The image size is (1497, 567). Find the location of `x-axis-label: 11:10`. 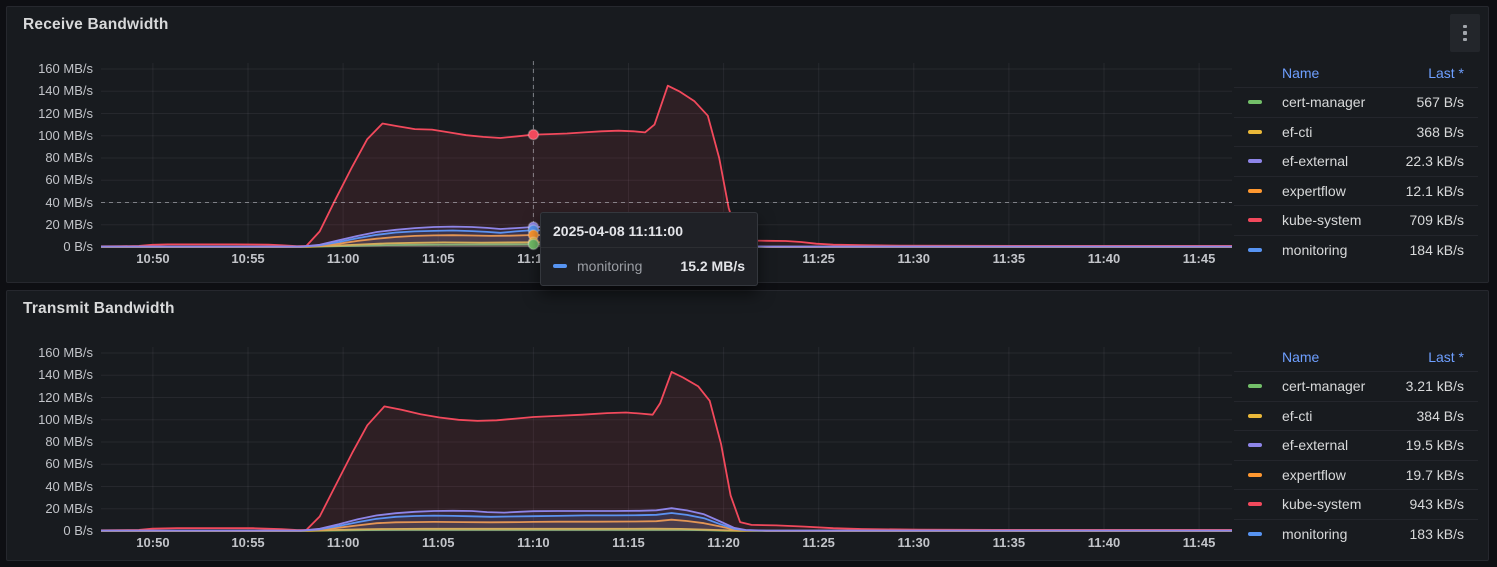

x-axis-label: 11:10 is located at coordinates (533, 542).